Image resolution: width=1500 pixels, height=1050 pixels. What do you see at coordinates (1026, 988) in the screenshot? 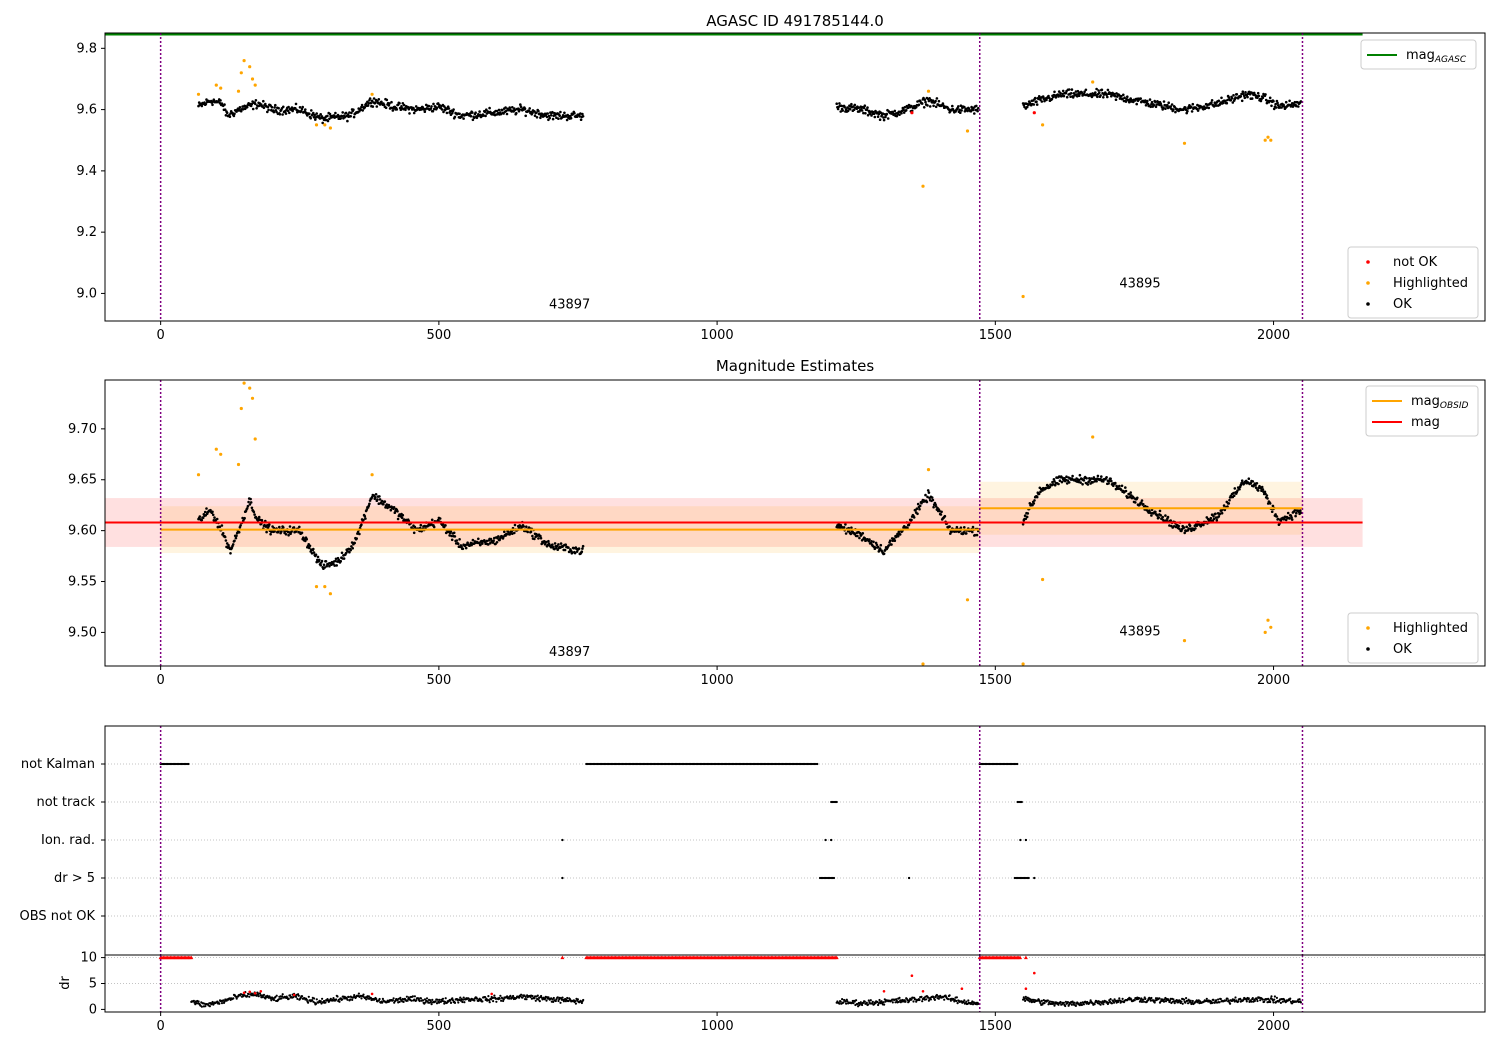
I see `dr-point-flagged` at bounding box center [1026, 988].